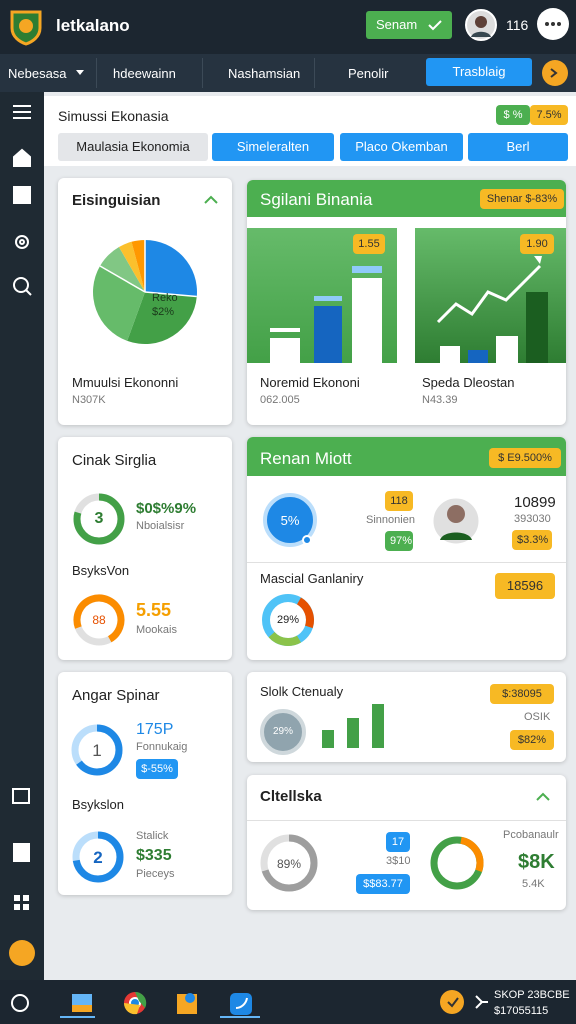 Image resolution: width=576 pixels, height=1024 pixels. I want to click on mini-chart, so click(322, 729).